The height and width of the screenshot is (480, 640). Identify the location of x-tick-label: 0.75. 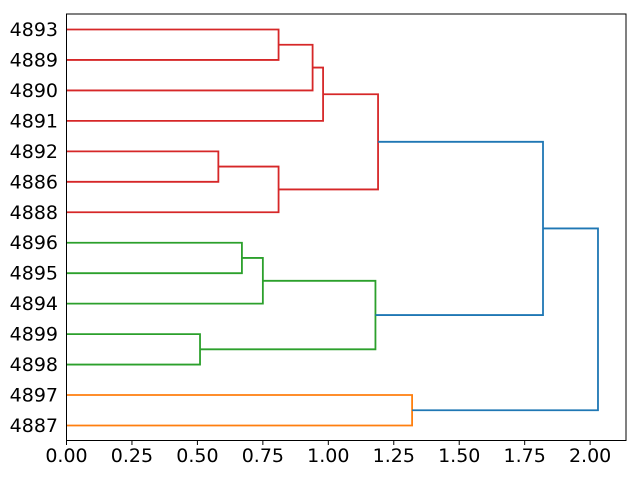
(263, 456).